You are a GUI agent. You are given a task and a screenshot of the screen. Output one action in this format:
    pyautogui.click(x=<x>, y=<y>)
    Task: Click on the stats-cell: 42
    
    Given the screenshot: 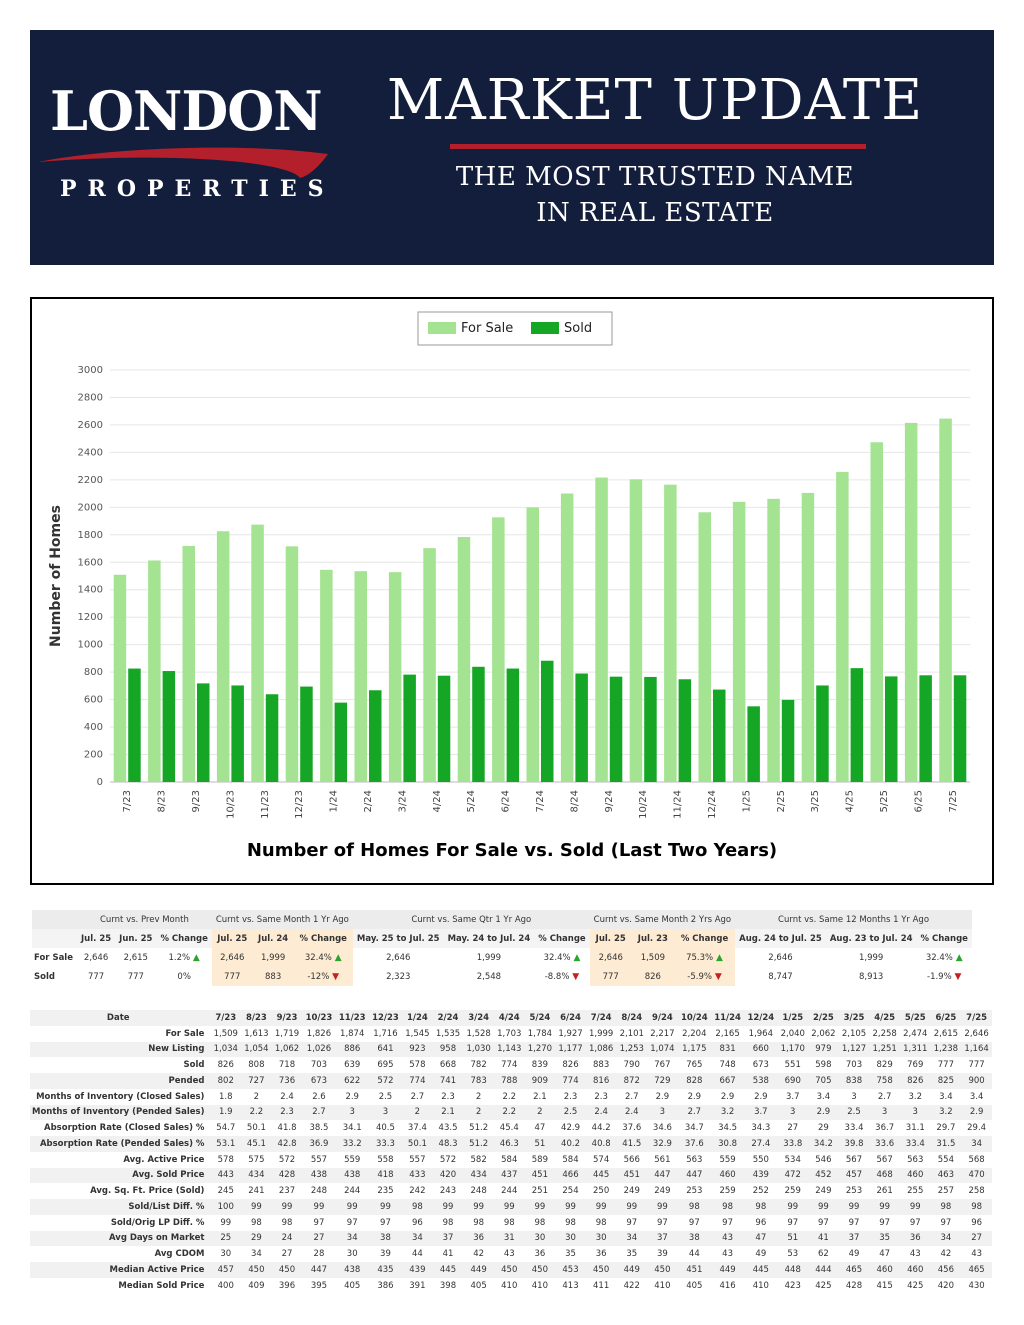 What is the action you would take?
    pyautogui.click(x=946, y=1254)
    